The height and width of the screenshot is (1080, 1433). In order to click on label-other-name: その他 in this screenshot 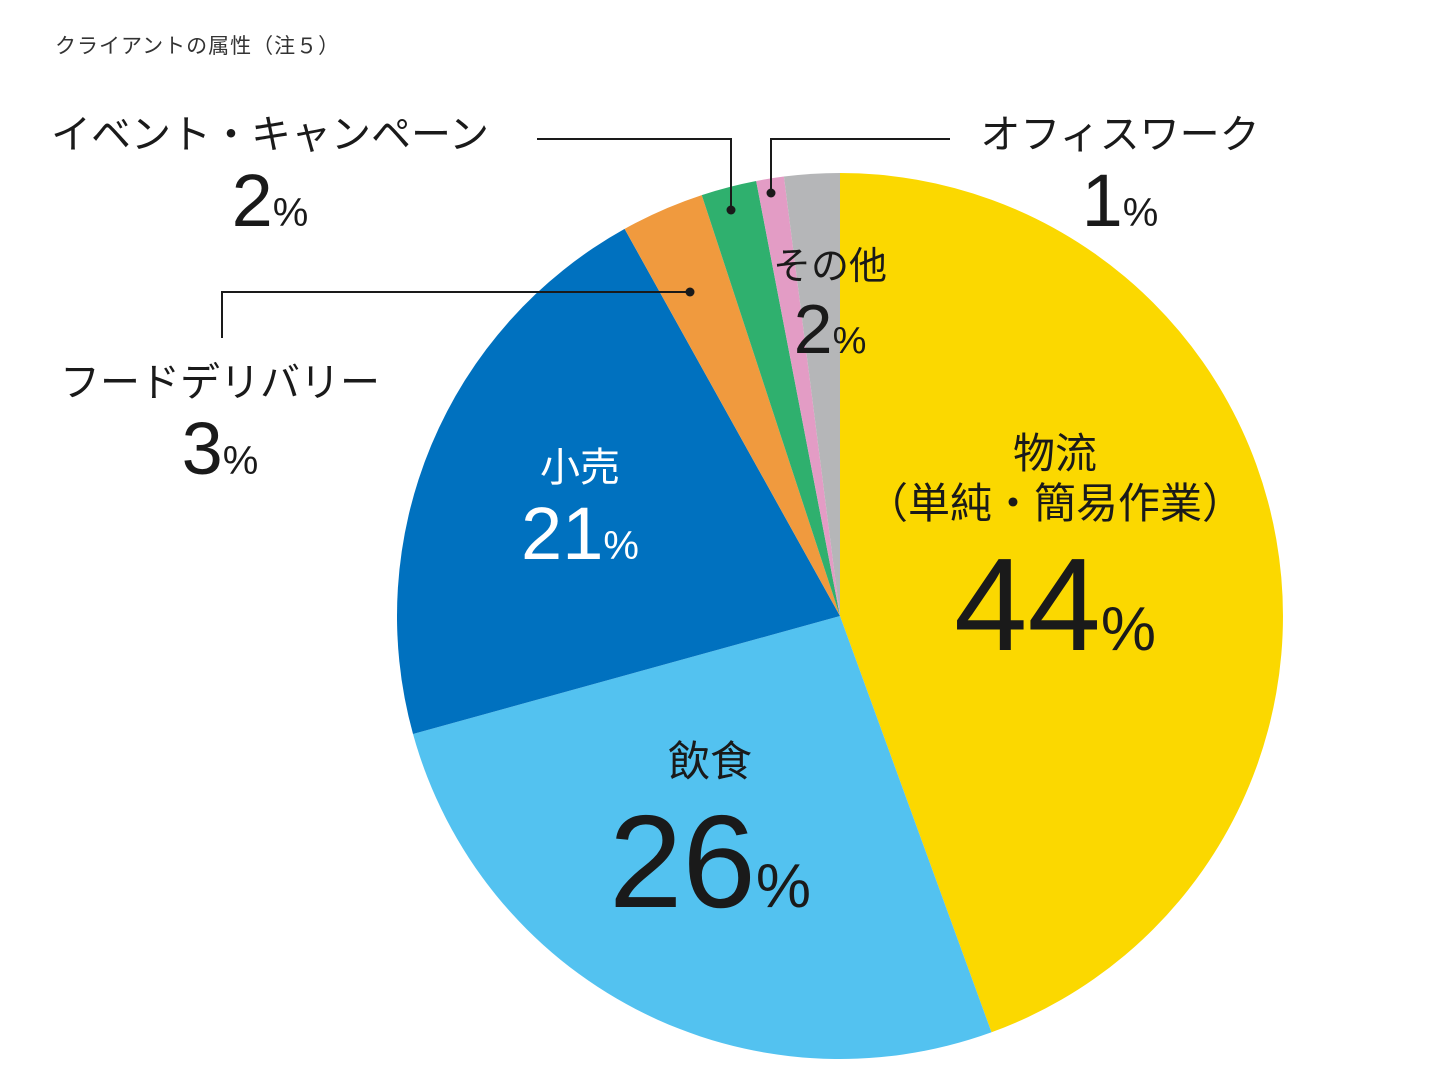, I will do `click(829, 266)`.